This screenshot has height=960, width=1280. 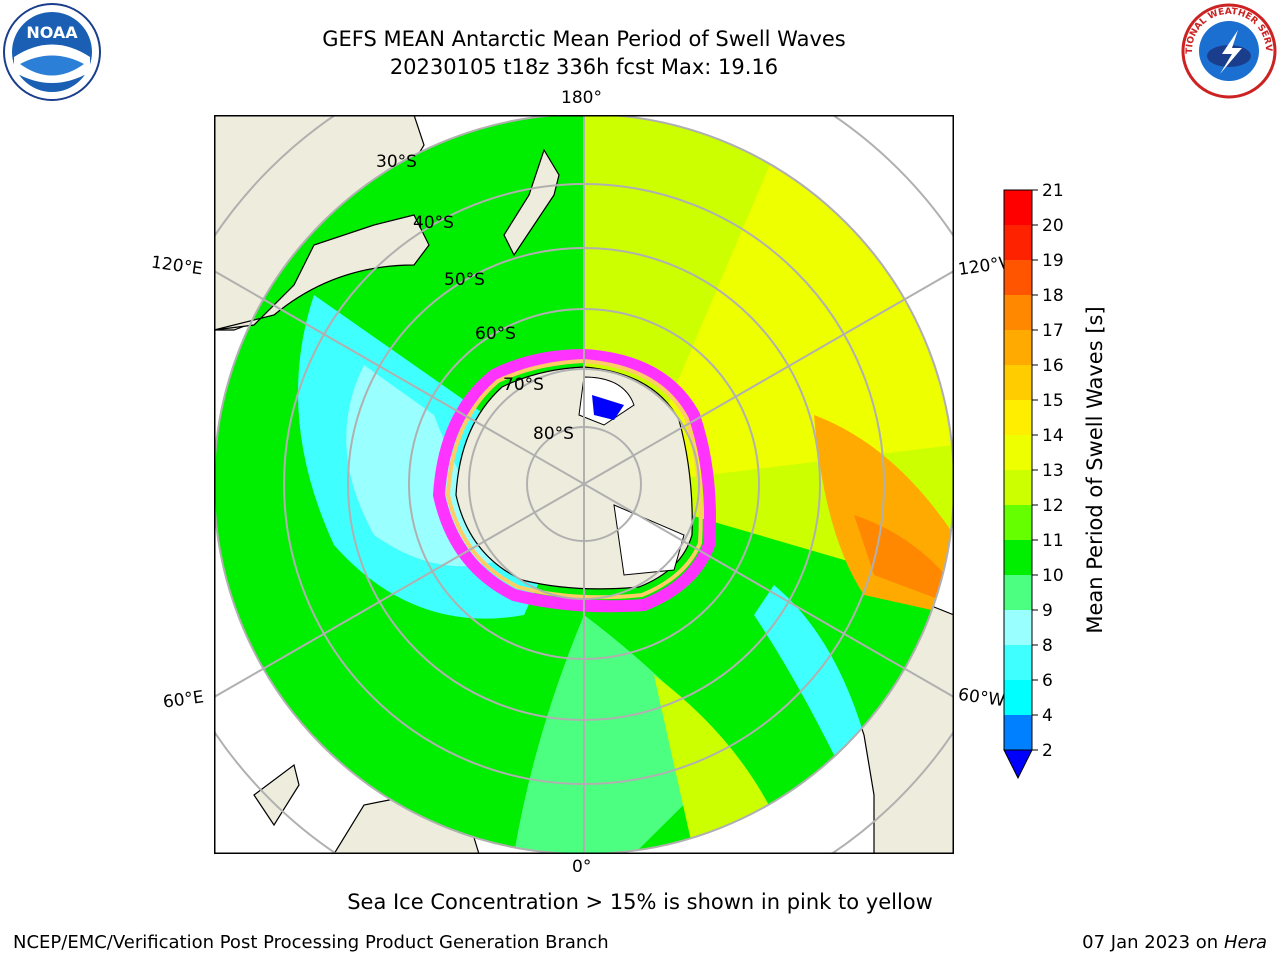 I want to click on nws-logo: NATIONAL WEATHER SERVICE, so click(x=1227, y=52).